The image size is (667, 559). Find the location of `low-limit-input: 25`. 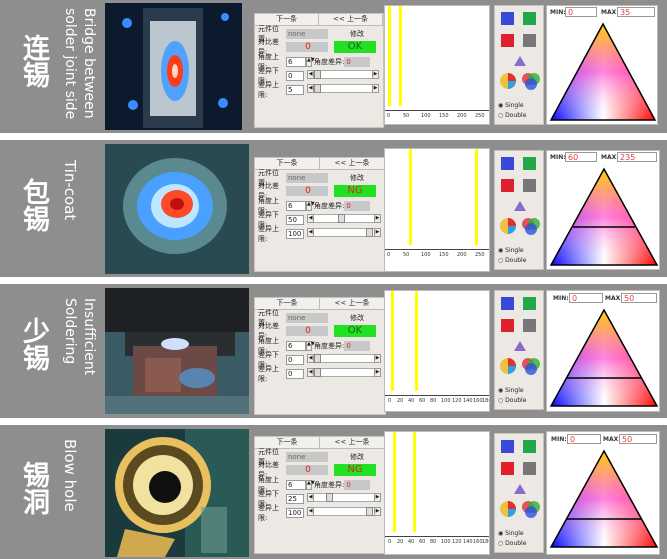

low-limit-input: 25 is located at coordinates (295, 499).